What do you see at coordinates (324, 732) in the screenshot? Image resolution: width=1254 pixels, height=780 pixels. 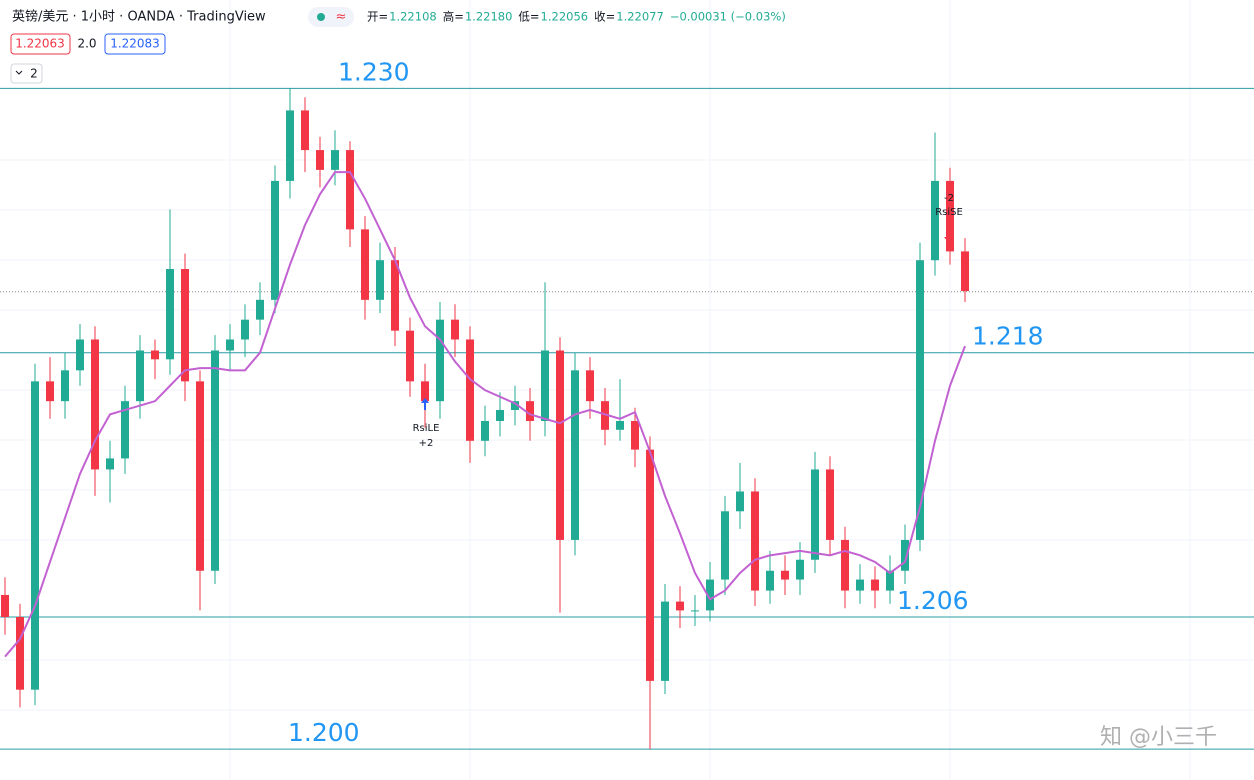 I see `level-label: 1.200` at bounding box center [324, 732].